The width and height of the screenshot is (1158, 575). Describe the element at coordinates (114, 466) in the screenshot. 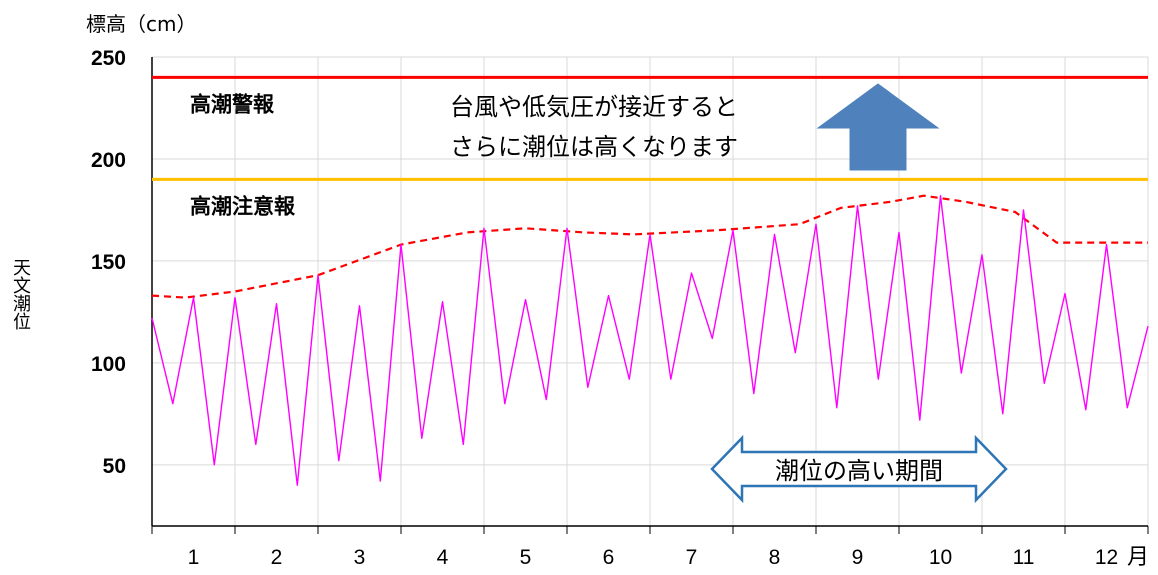

I see `y-tick-label: 50` at that location.